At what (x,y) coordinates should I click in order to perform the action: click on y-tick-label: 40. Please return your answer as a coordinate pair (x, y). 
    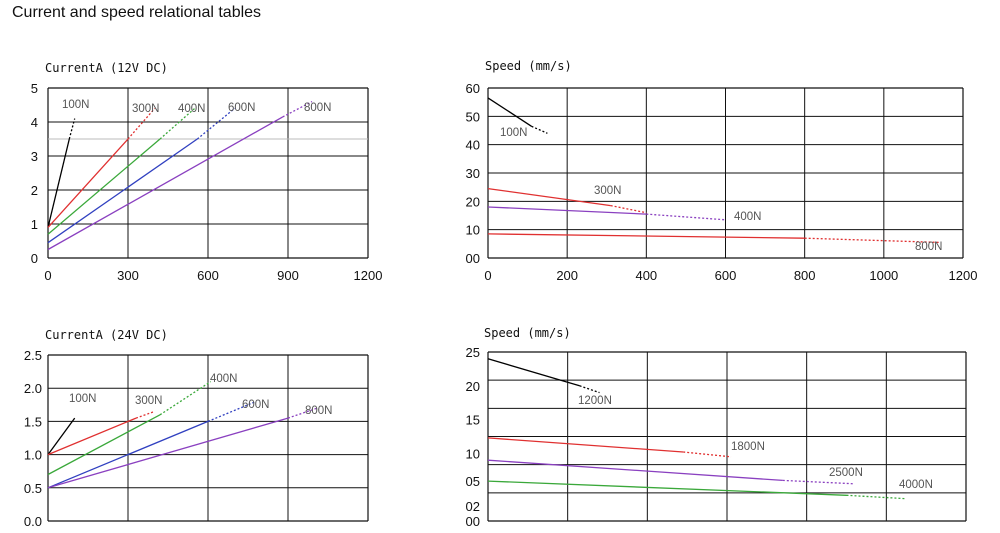
    Looking at the image, I should click on (473, 145).